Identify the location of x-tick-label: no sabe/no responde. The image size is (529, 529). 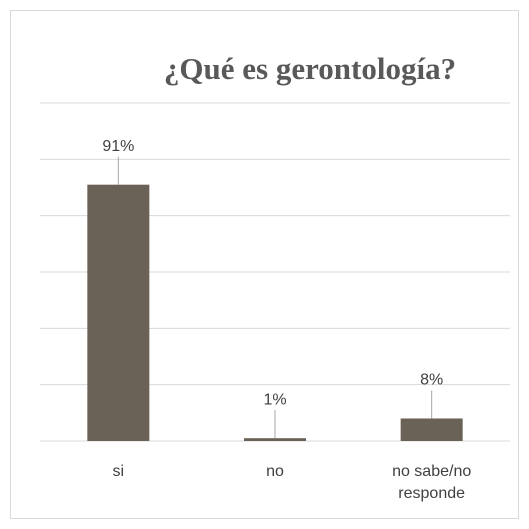
(432, 482).